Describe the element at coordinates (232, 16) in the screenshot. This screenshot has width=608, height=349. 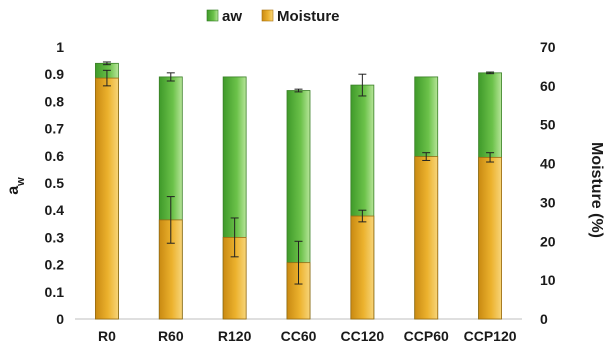
I see `legend-label-aw: aw` at that location.